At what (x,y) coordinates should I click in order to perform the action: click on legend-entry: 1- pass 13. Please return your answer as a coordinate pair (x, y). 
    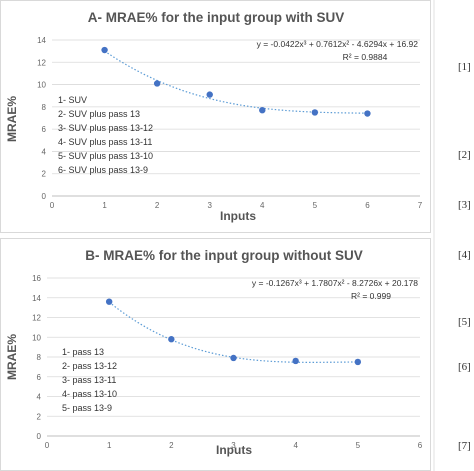
    Looking at the image, I should click on (83, 352).